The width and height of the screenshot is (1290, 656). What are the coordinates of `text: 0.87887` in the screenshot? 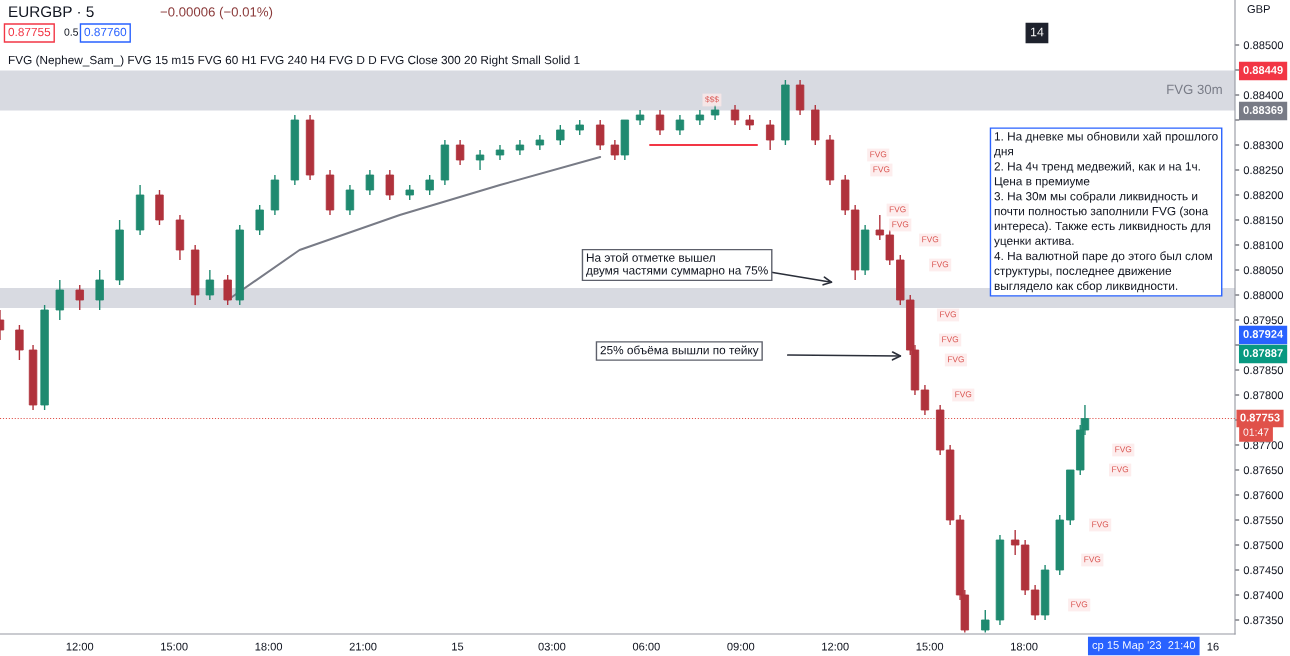 It's located at (1263, 353).